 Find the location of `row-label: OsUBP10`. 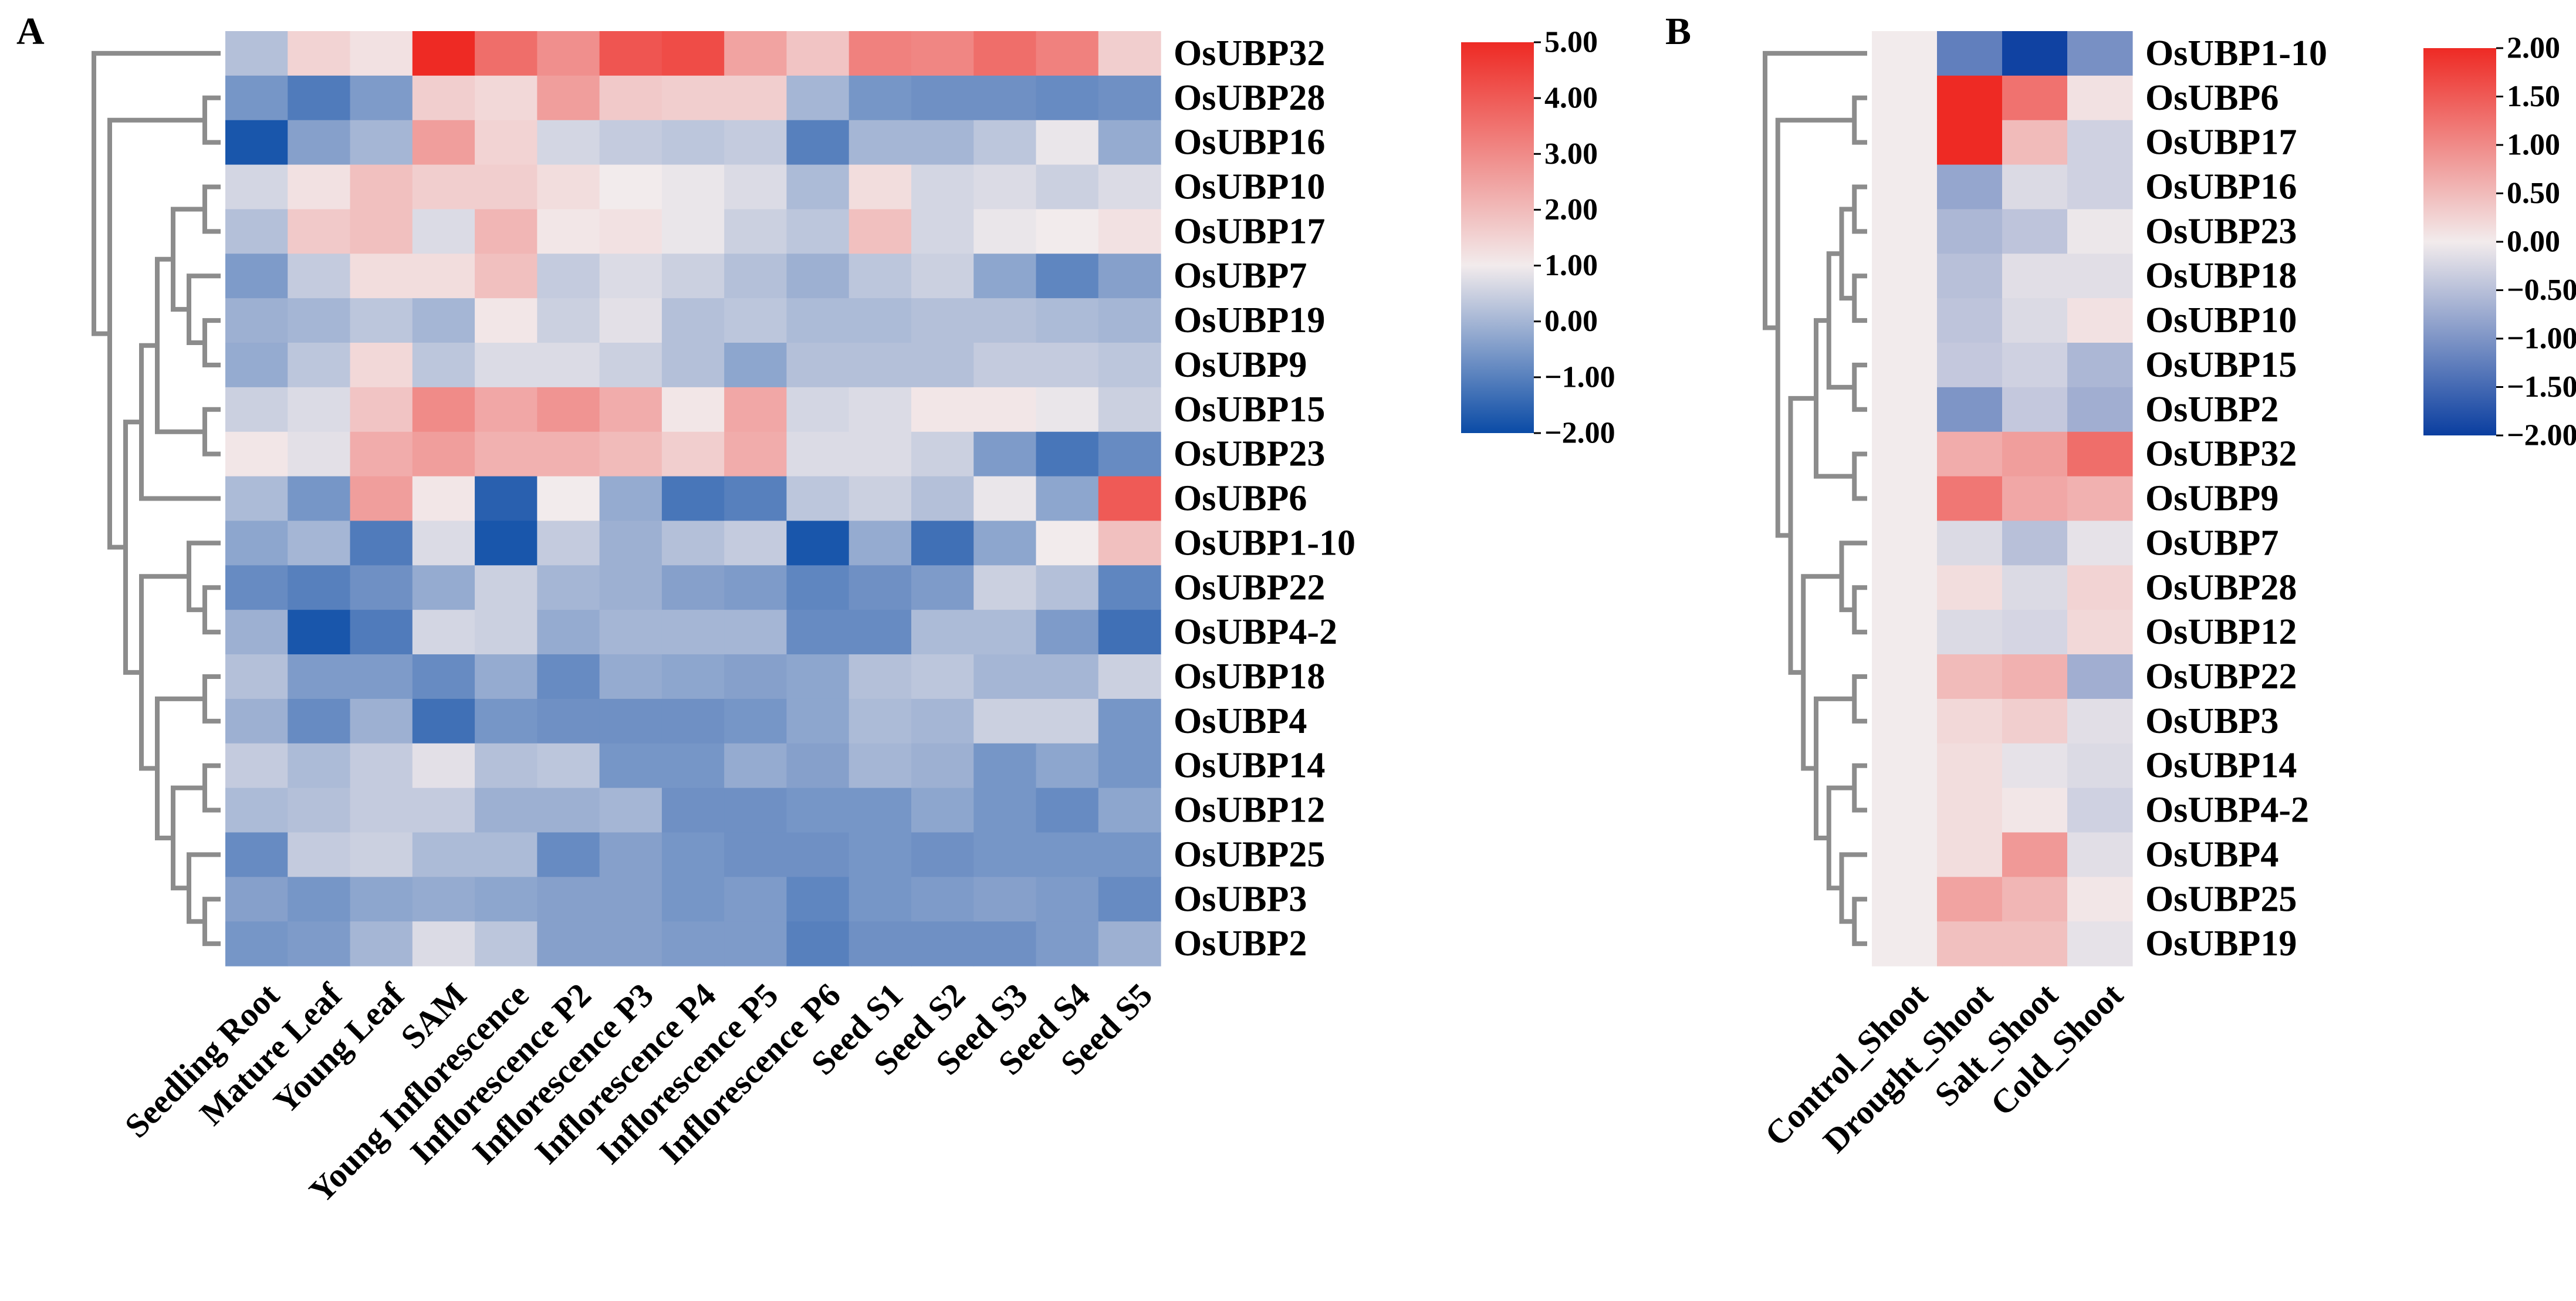

row-label: OsUBP10 is located at coordinates (1249, 187).